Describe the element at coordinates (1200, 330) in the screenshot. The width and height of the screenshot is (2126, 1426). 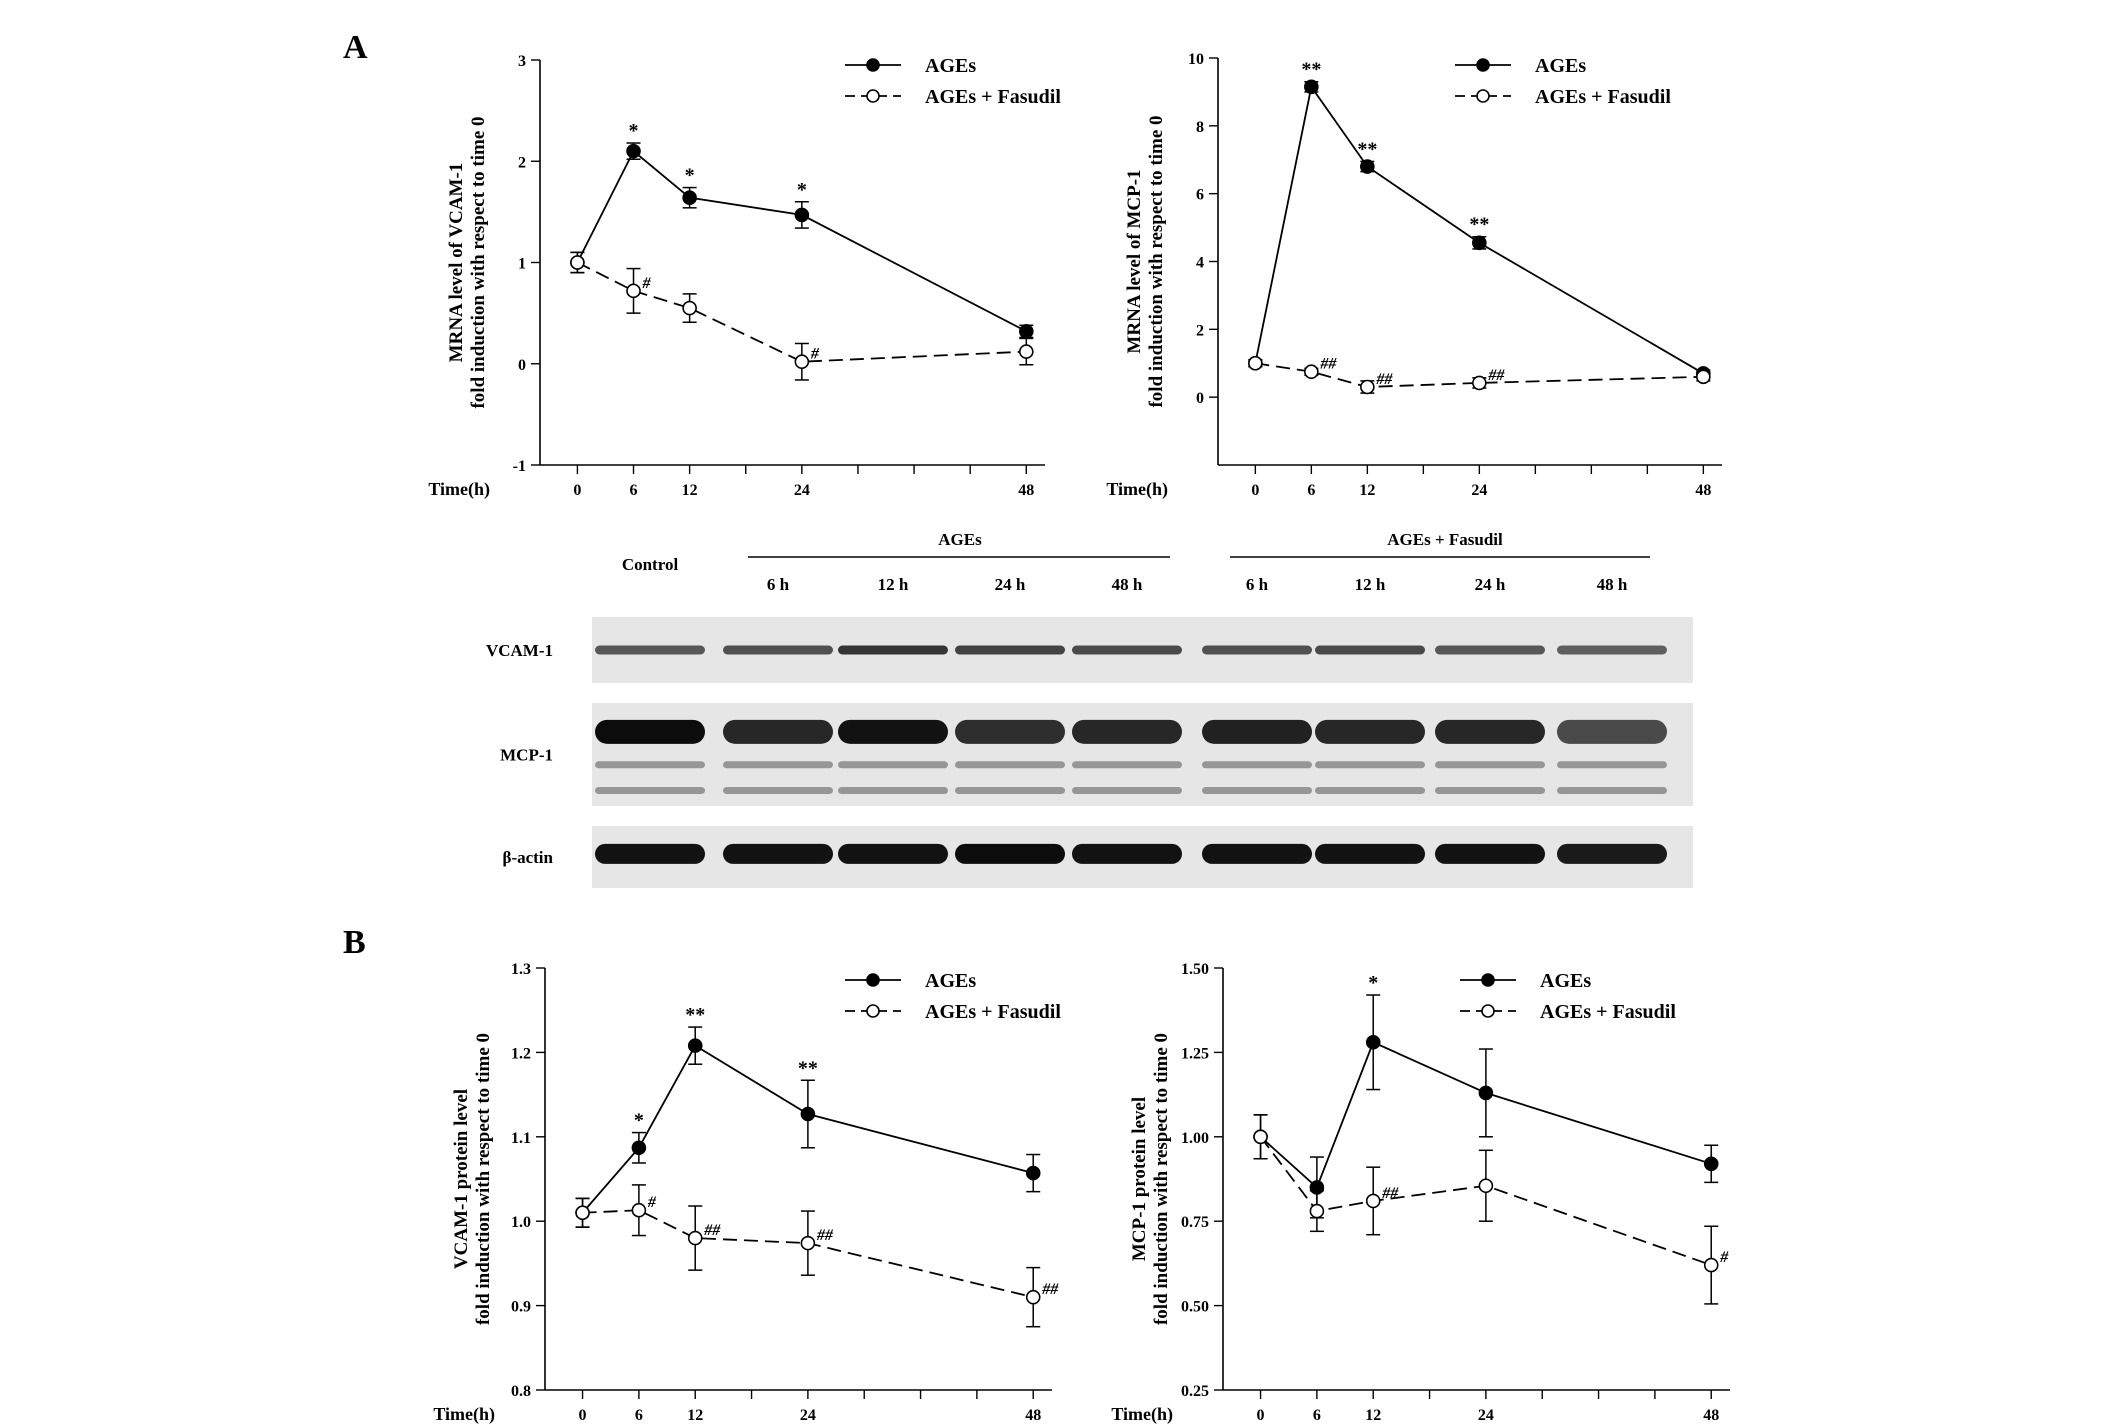
I see `y-tick-label: 2` at that location.